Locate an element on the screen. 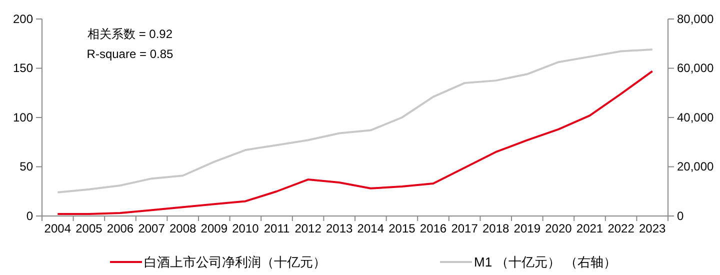 The image size is (720, 275). y2-tick-label: 80,000 is located at coordinates (695, 19).